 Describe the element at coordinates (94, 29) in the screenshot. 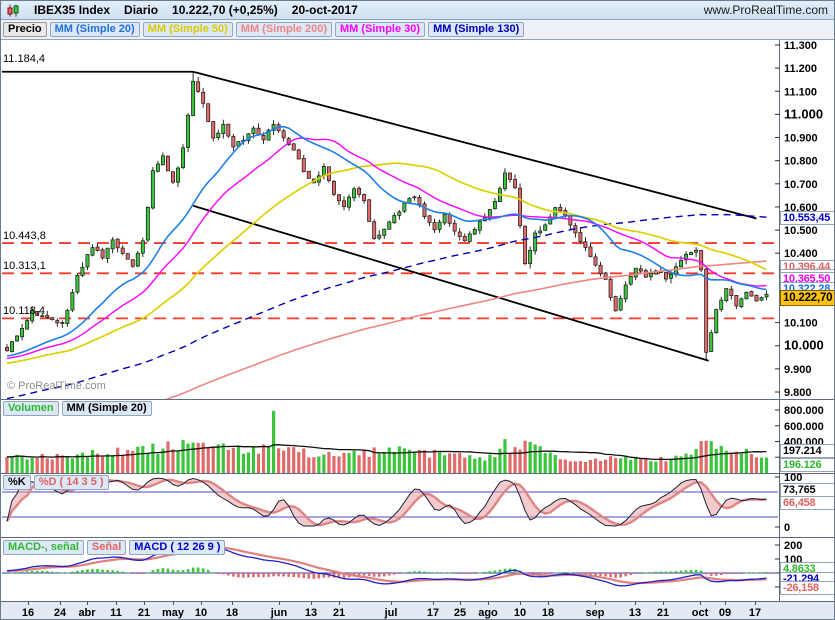

I see `ma-legend-chip: MM (Simple 20)` at that location.